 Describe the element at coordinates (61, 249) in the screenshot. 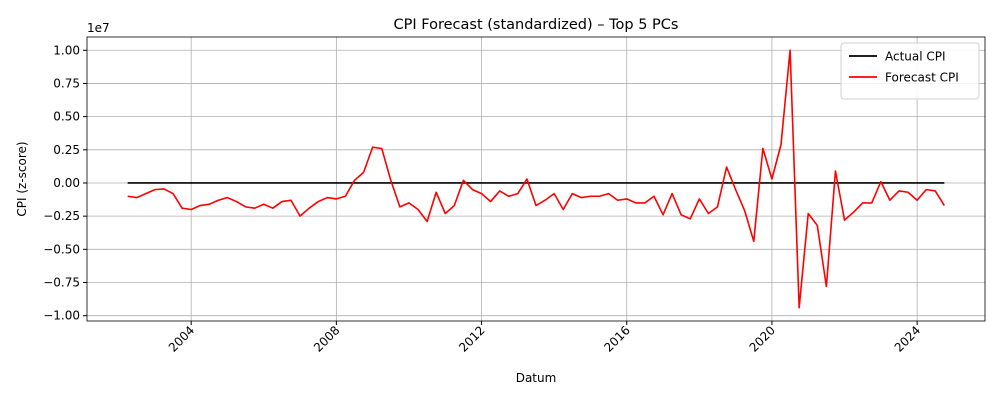

I see `y-tick-label: −0.50` at that location.